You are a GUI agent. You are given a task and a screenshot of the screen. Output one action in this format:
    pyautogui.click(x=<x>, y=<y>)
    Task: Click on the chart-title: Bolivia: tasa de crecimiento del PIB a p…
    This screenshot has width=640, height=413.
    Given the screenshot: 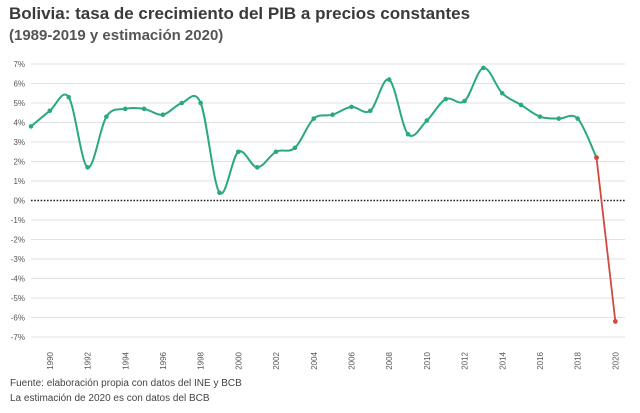 What is the action you would take?
    pyautogui.click(x=240, y=13)
    